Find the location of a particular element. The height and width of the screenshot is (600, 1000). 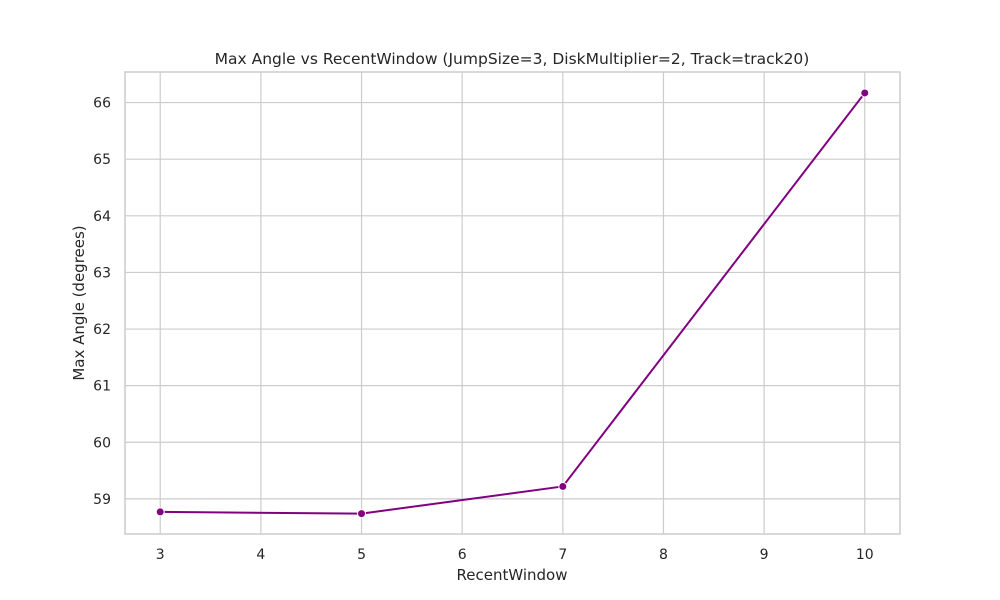

x-tick-label: 6 is located at coordinates (462, 555).